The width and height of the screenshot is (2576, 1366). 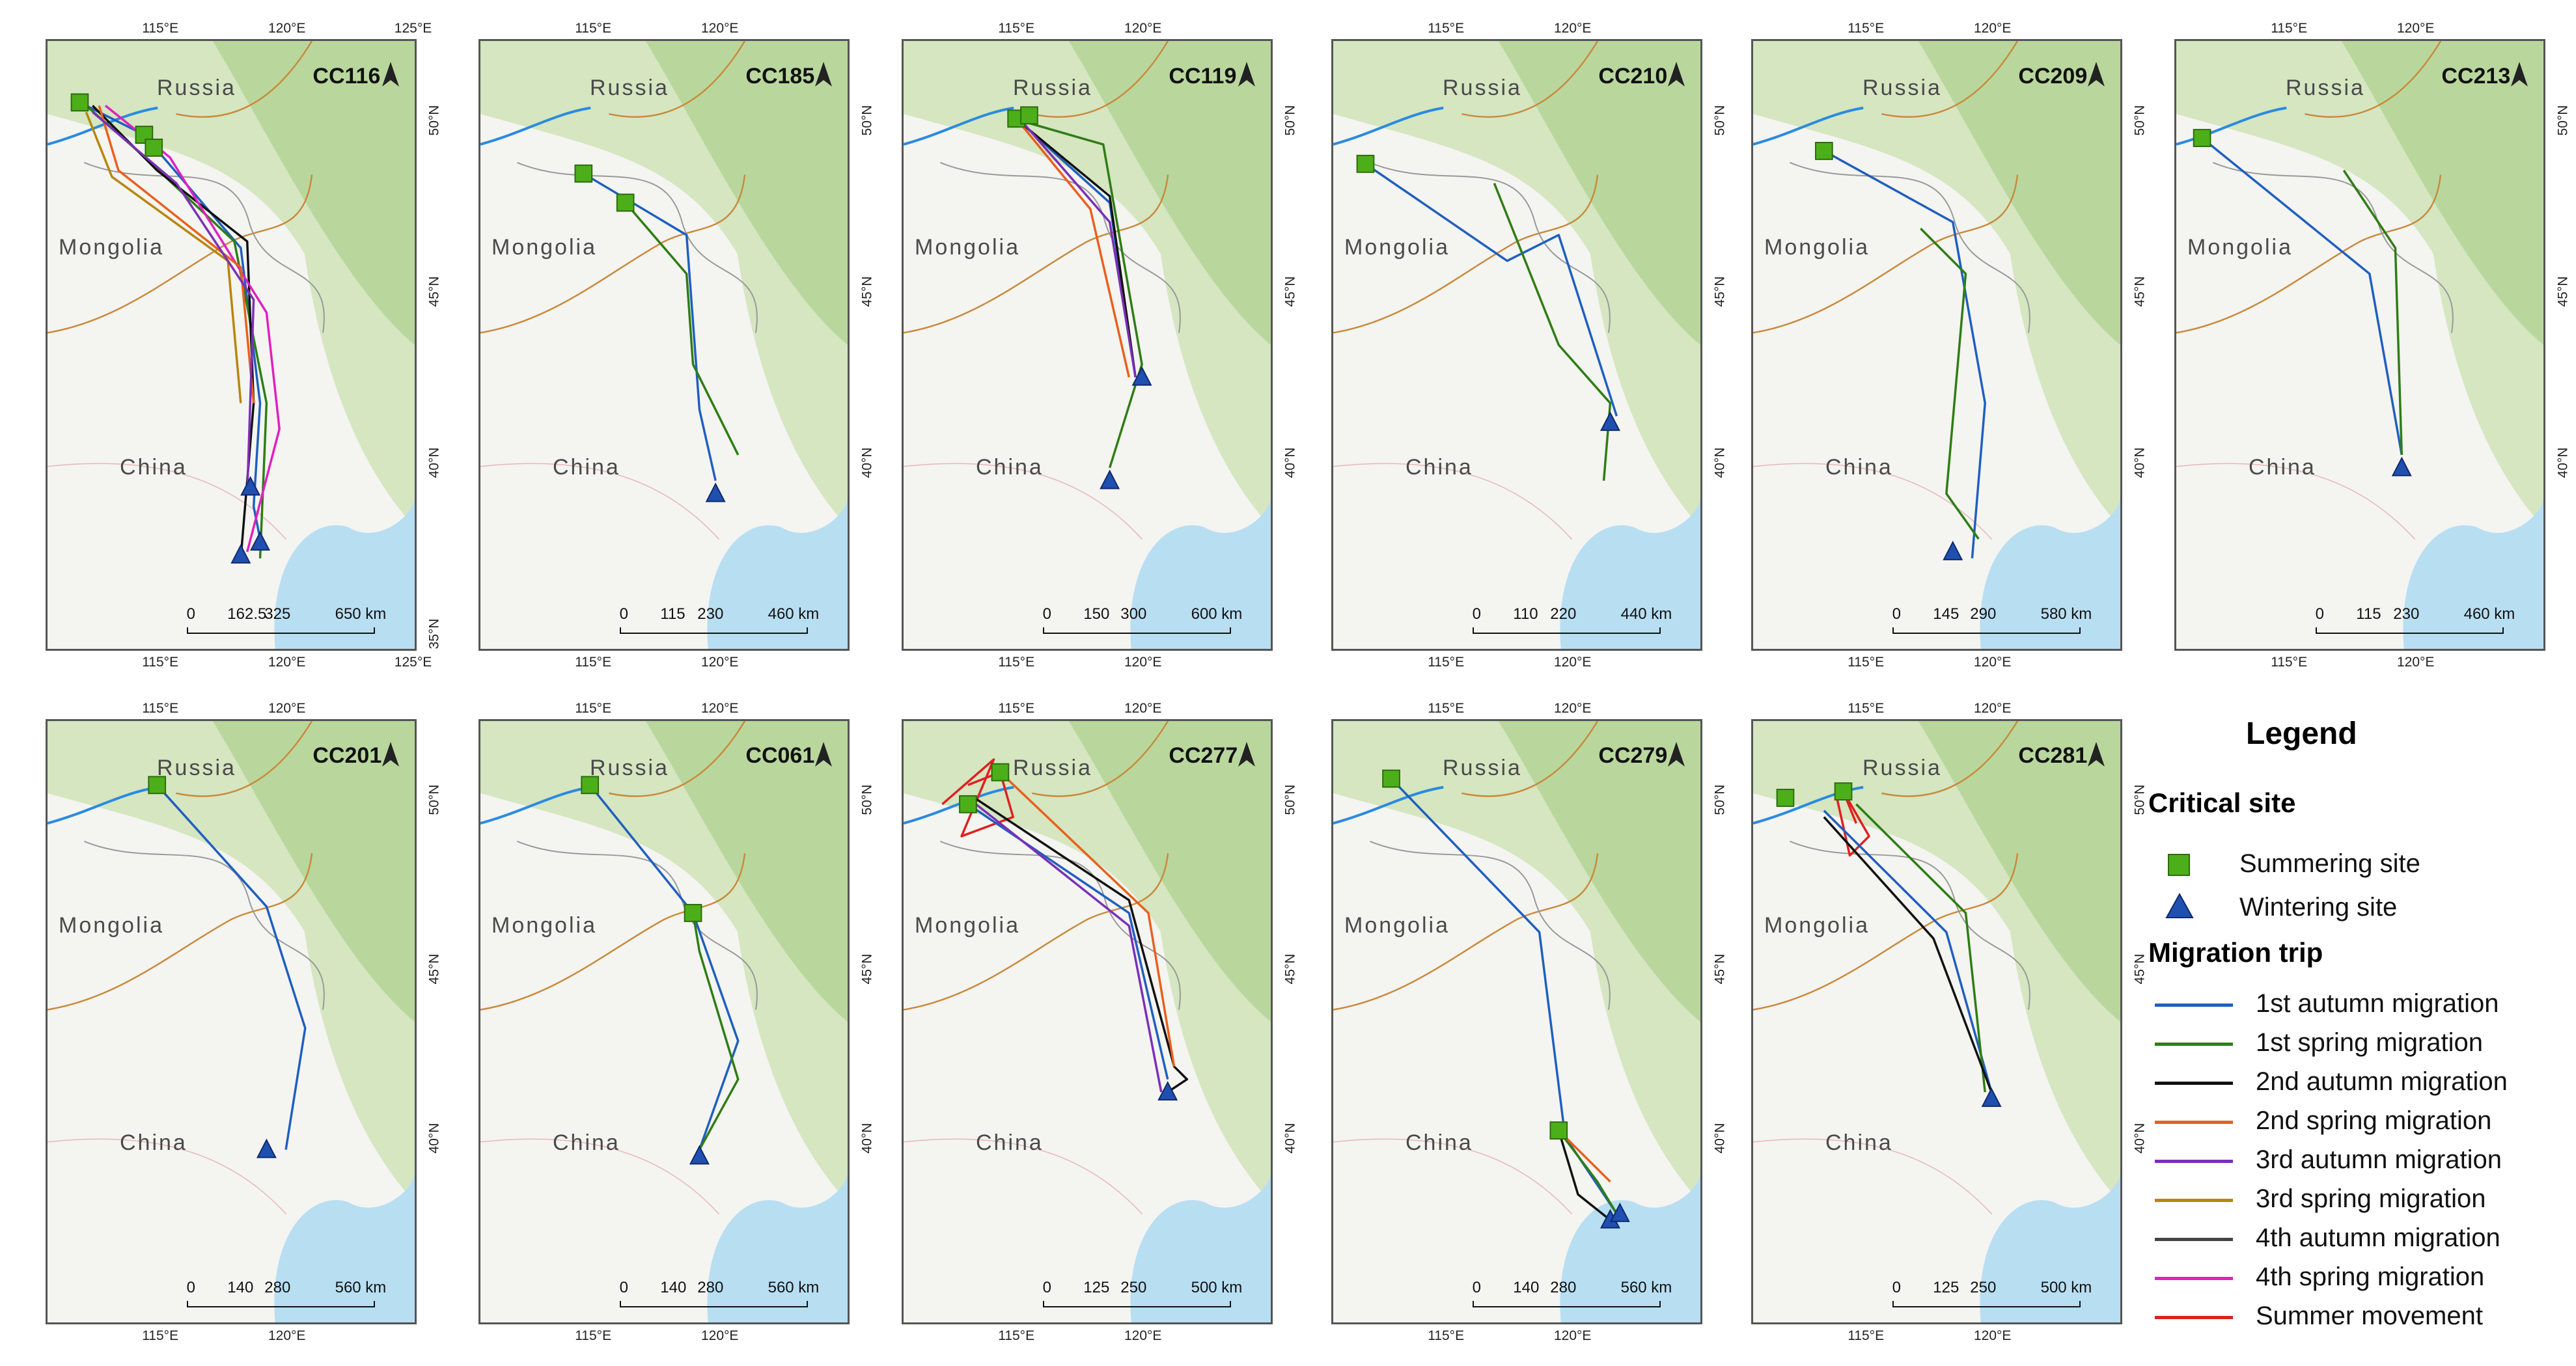 I want to click on longitude-tick: 125°E, so click(x=413, y=662).